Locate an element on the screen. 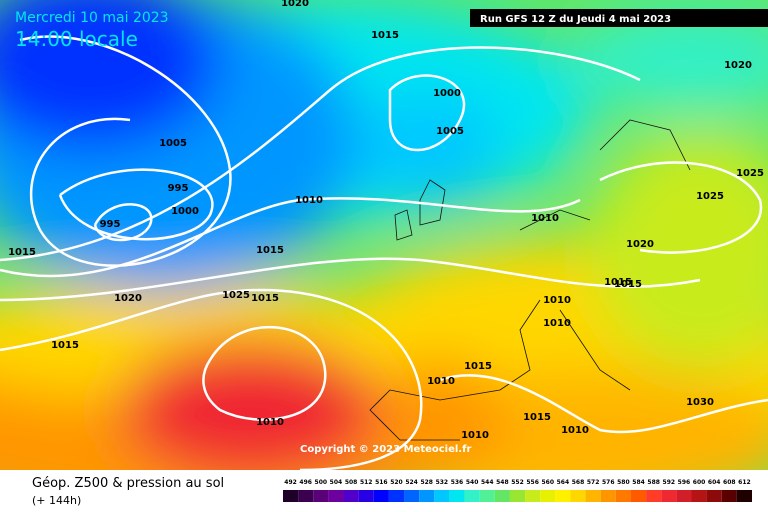 The width and height of the screenshot is (768, 512). colorbar-label: 540 is located at coordinates (472, 482).